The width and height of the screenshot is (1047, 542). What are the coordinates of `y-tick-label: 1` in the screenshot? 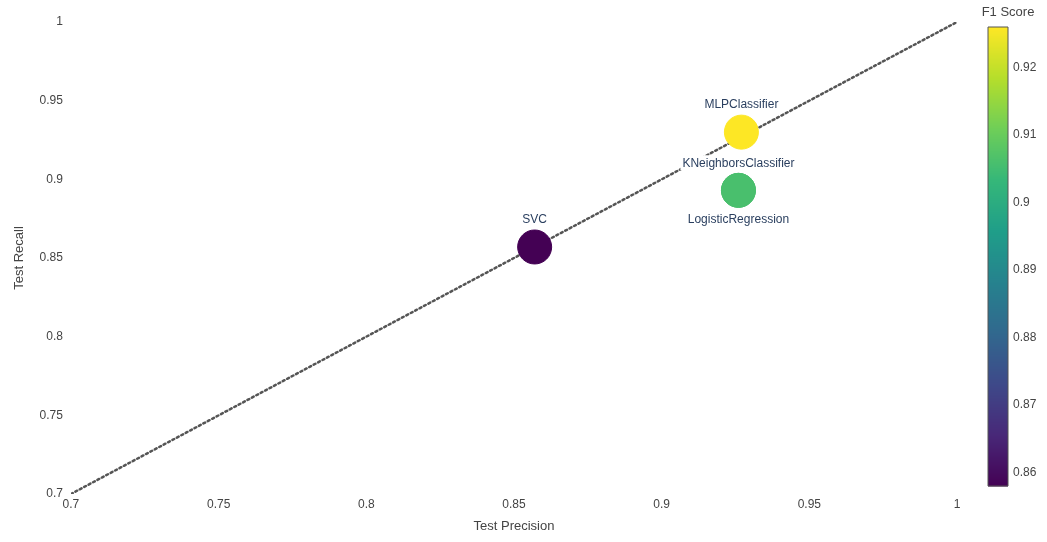 It's located at (60, 21).